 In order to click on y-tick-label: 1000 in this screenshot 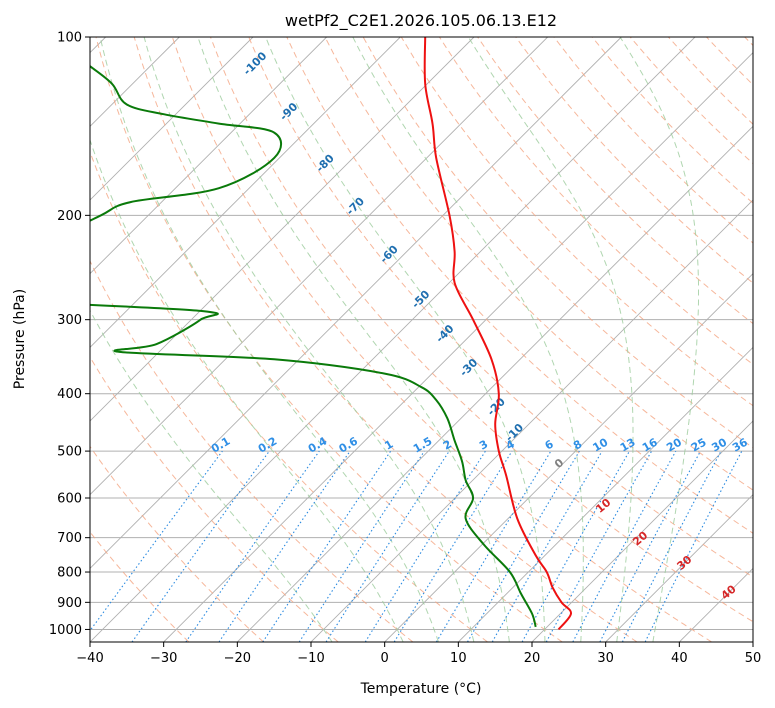, I will do `click(65, 630)`.